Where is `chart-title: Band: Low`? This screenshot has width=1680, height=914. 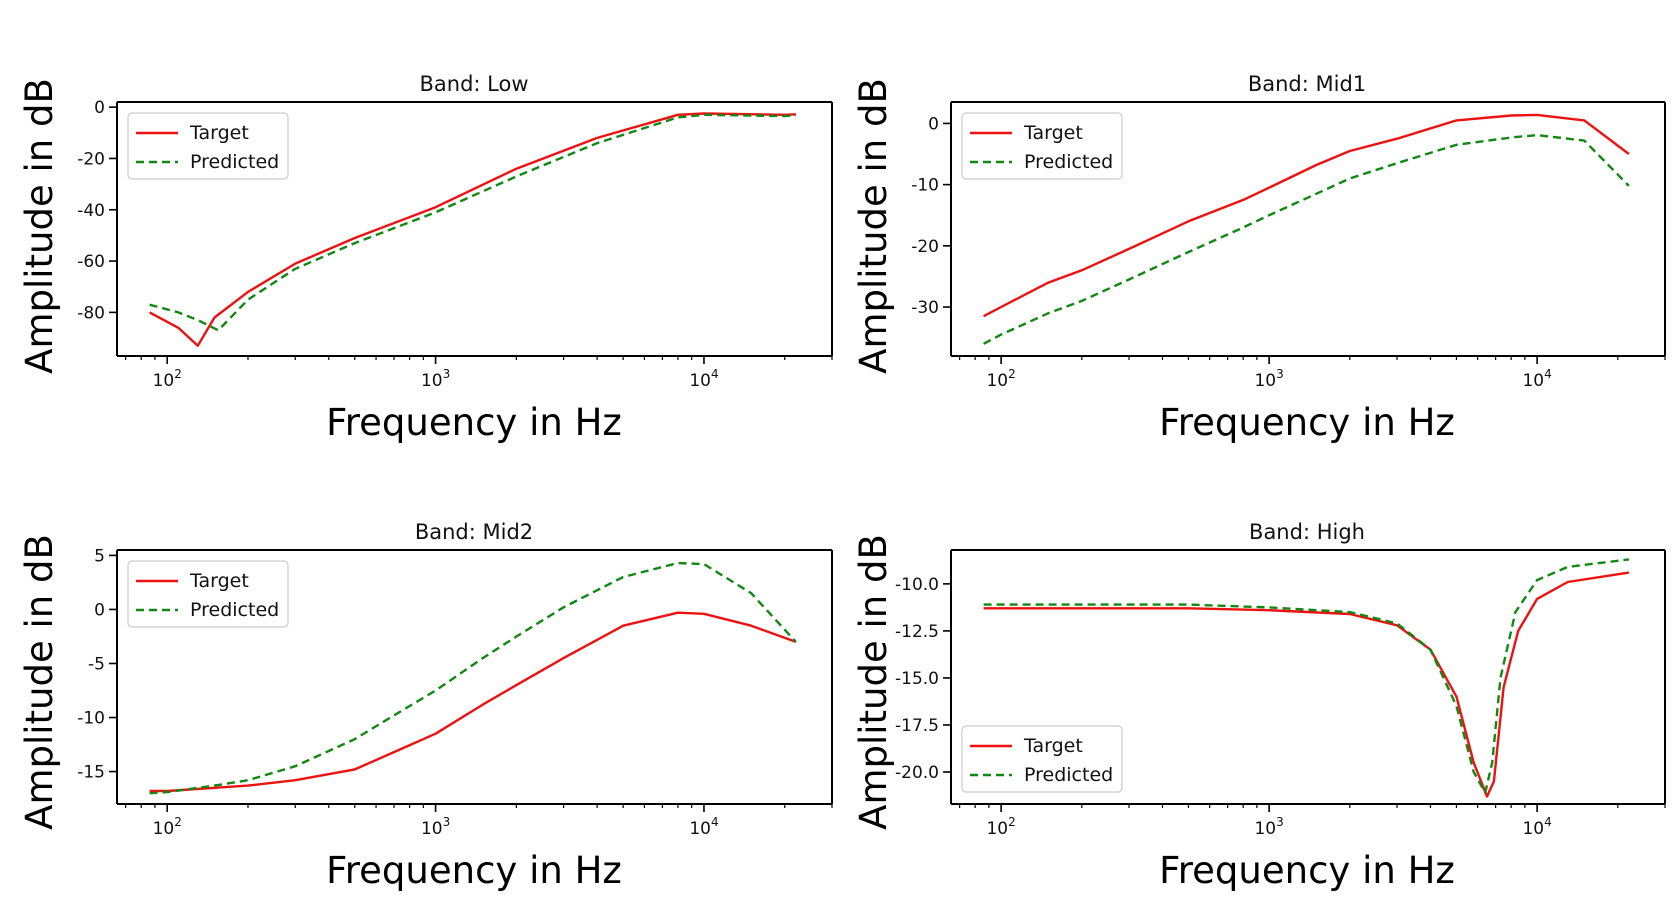 chart-title: Band: Low is located at coordinates (473, 84).